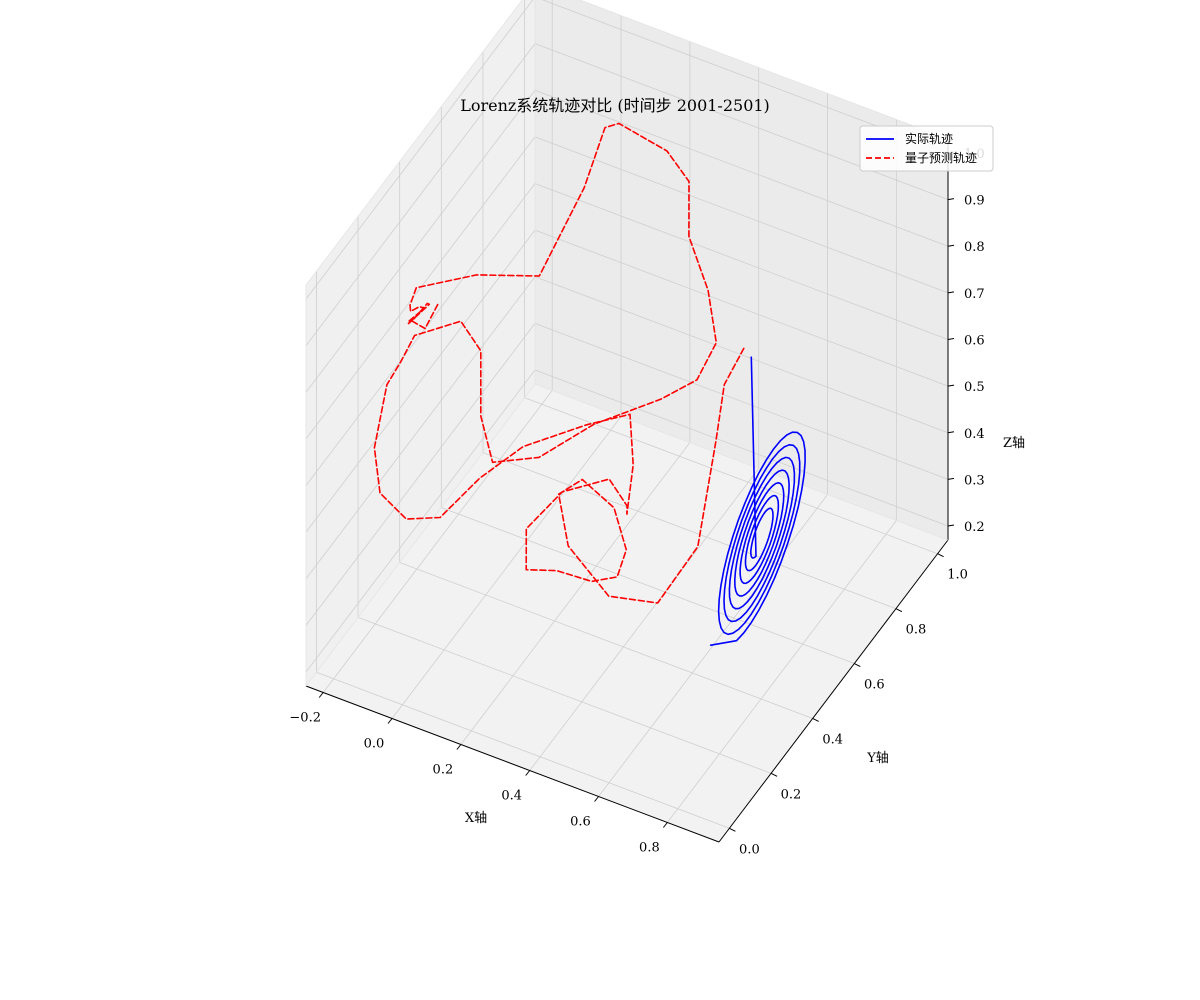 The height and width of the screenshot is (1000, 1200). I want to click on y-tick-label: 0.6, so click(874, 685).